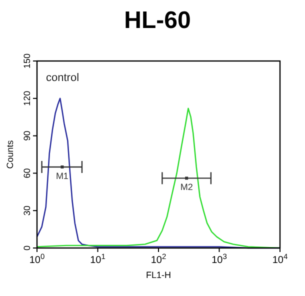 The width and height of the screenshot is (305, 296). Describe the element at coordinates (186, 187) in the screenshot. I see `series-label: M2` at that location.